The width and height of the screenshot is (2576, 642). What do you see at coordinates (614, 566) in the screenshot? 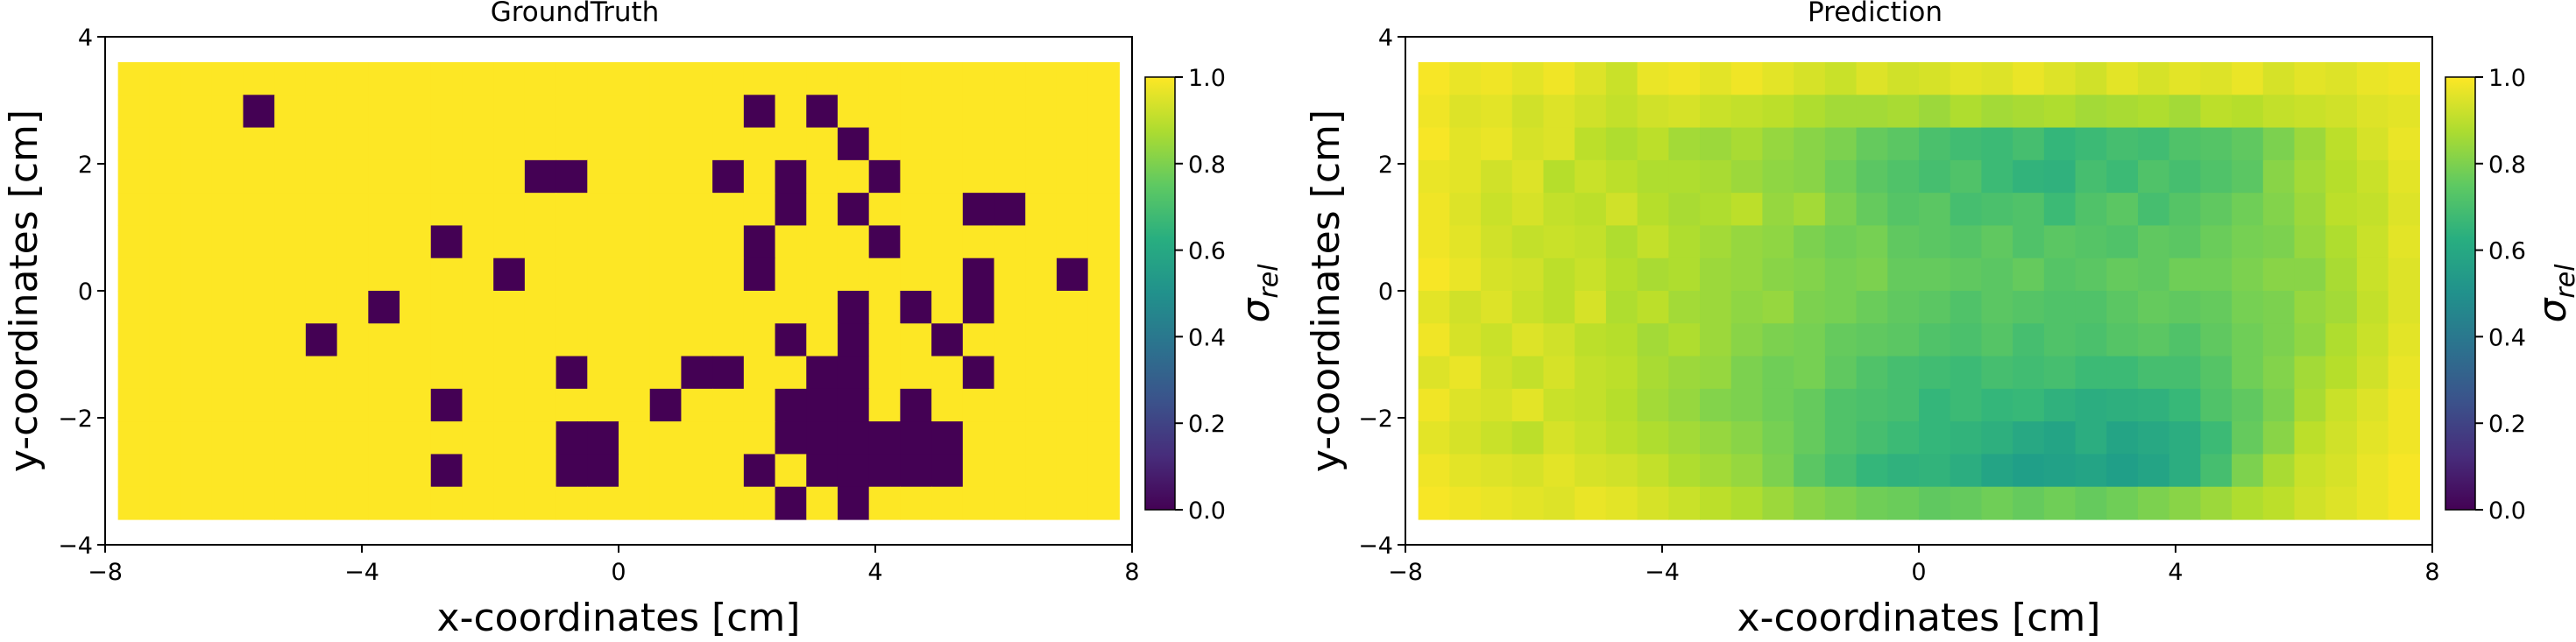
I see `x-axis-ticks: −8 −4 0 4 8` at bounding box center [614, 566].